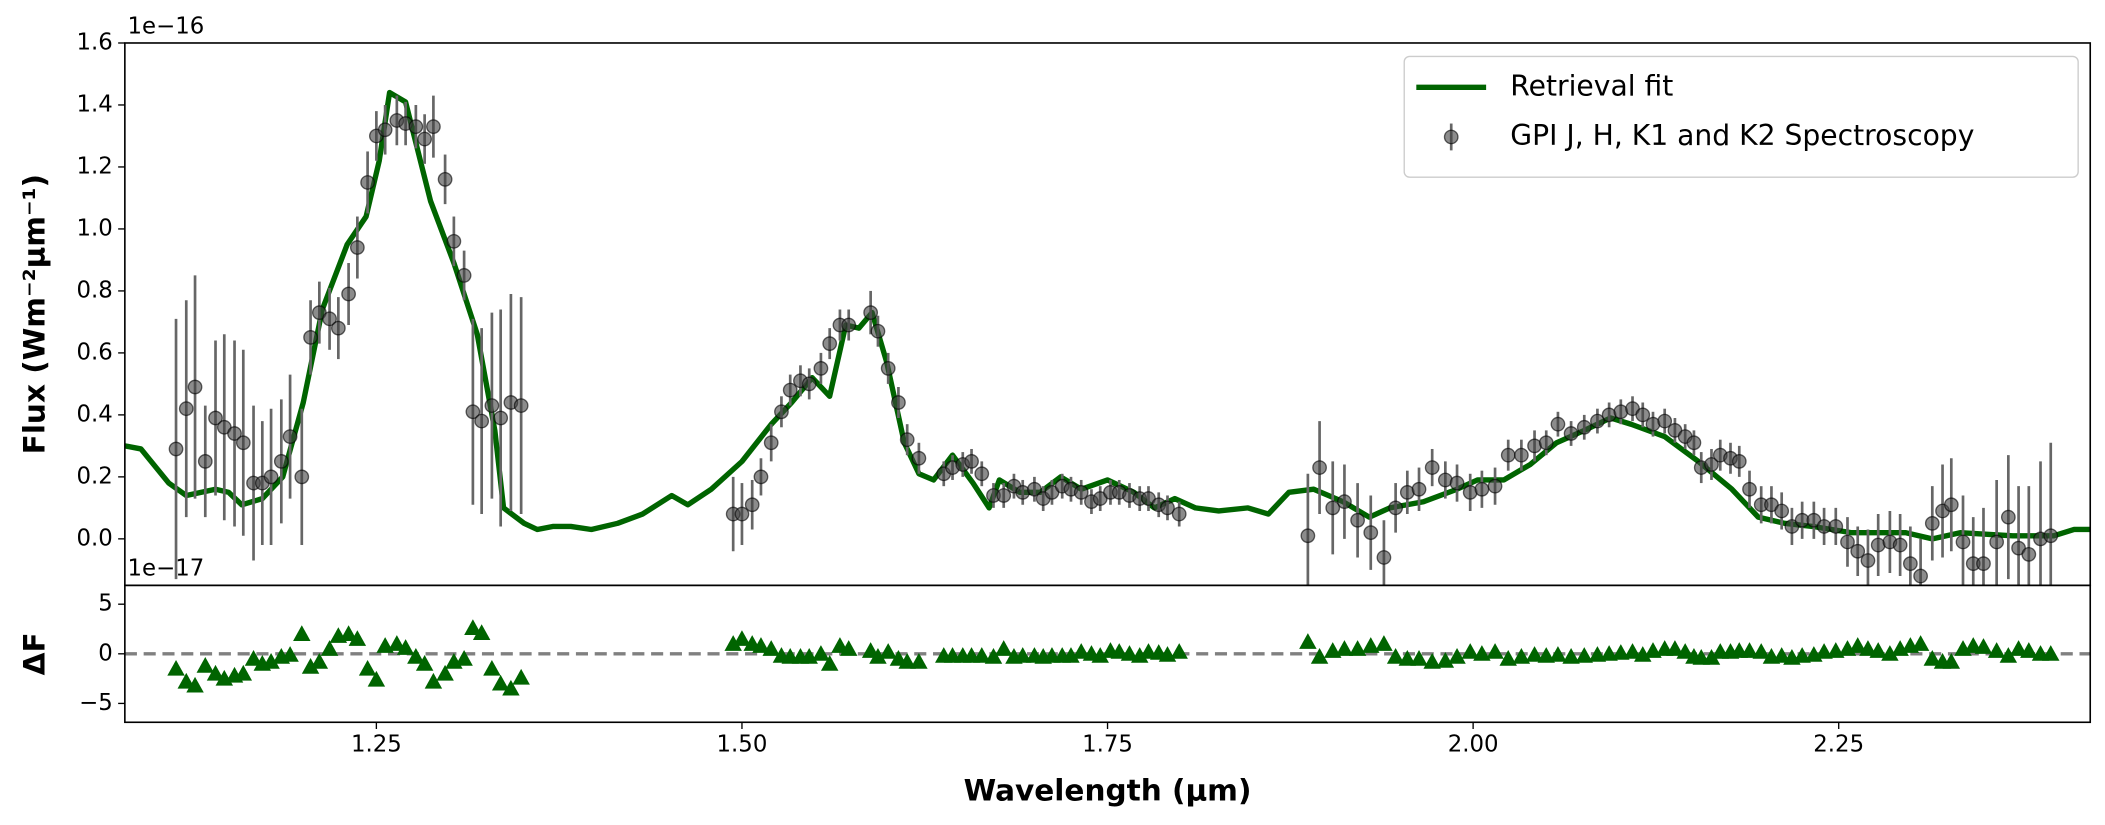  Describe the element at coordinates (94, 414) in the screenshot. I see `y-tick-label: 0.4` at that location.